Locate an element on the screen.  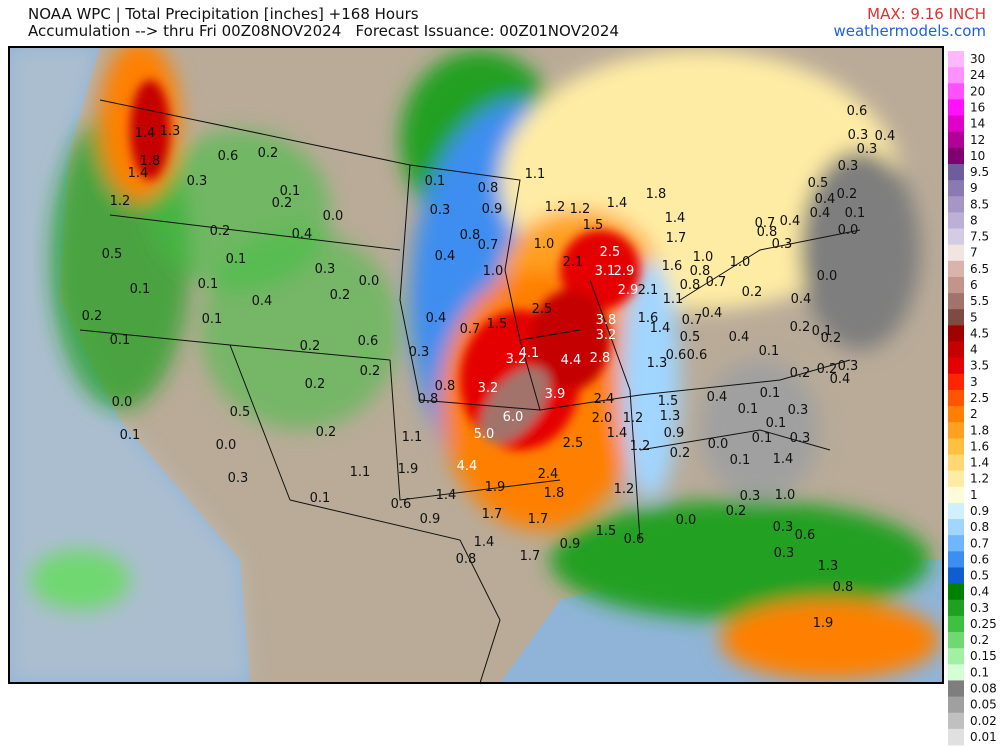
legend-label: 6.5 is located at coordinates (979, 269).